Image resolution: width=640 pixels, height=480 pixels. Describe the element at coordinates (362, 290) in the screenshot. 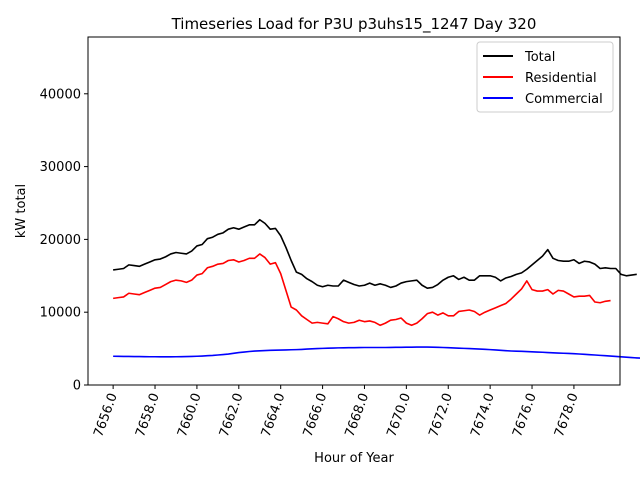

I see `series-line-residential` at that location.